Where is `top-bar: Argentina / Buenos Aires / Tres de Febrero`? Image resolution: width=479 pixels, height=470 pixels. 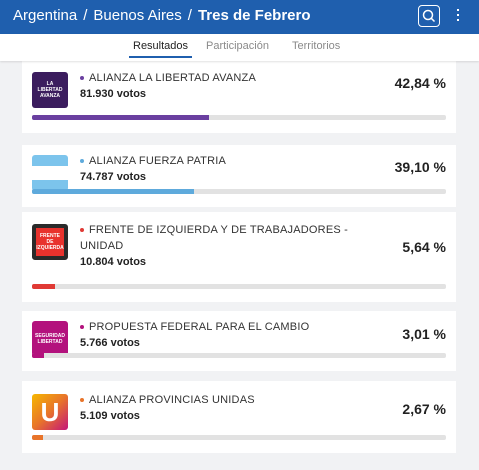
top-bar: Argentina / Buenos Aires / Tres de Febrero is located at coordinates (239, 17).